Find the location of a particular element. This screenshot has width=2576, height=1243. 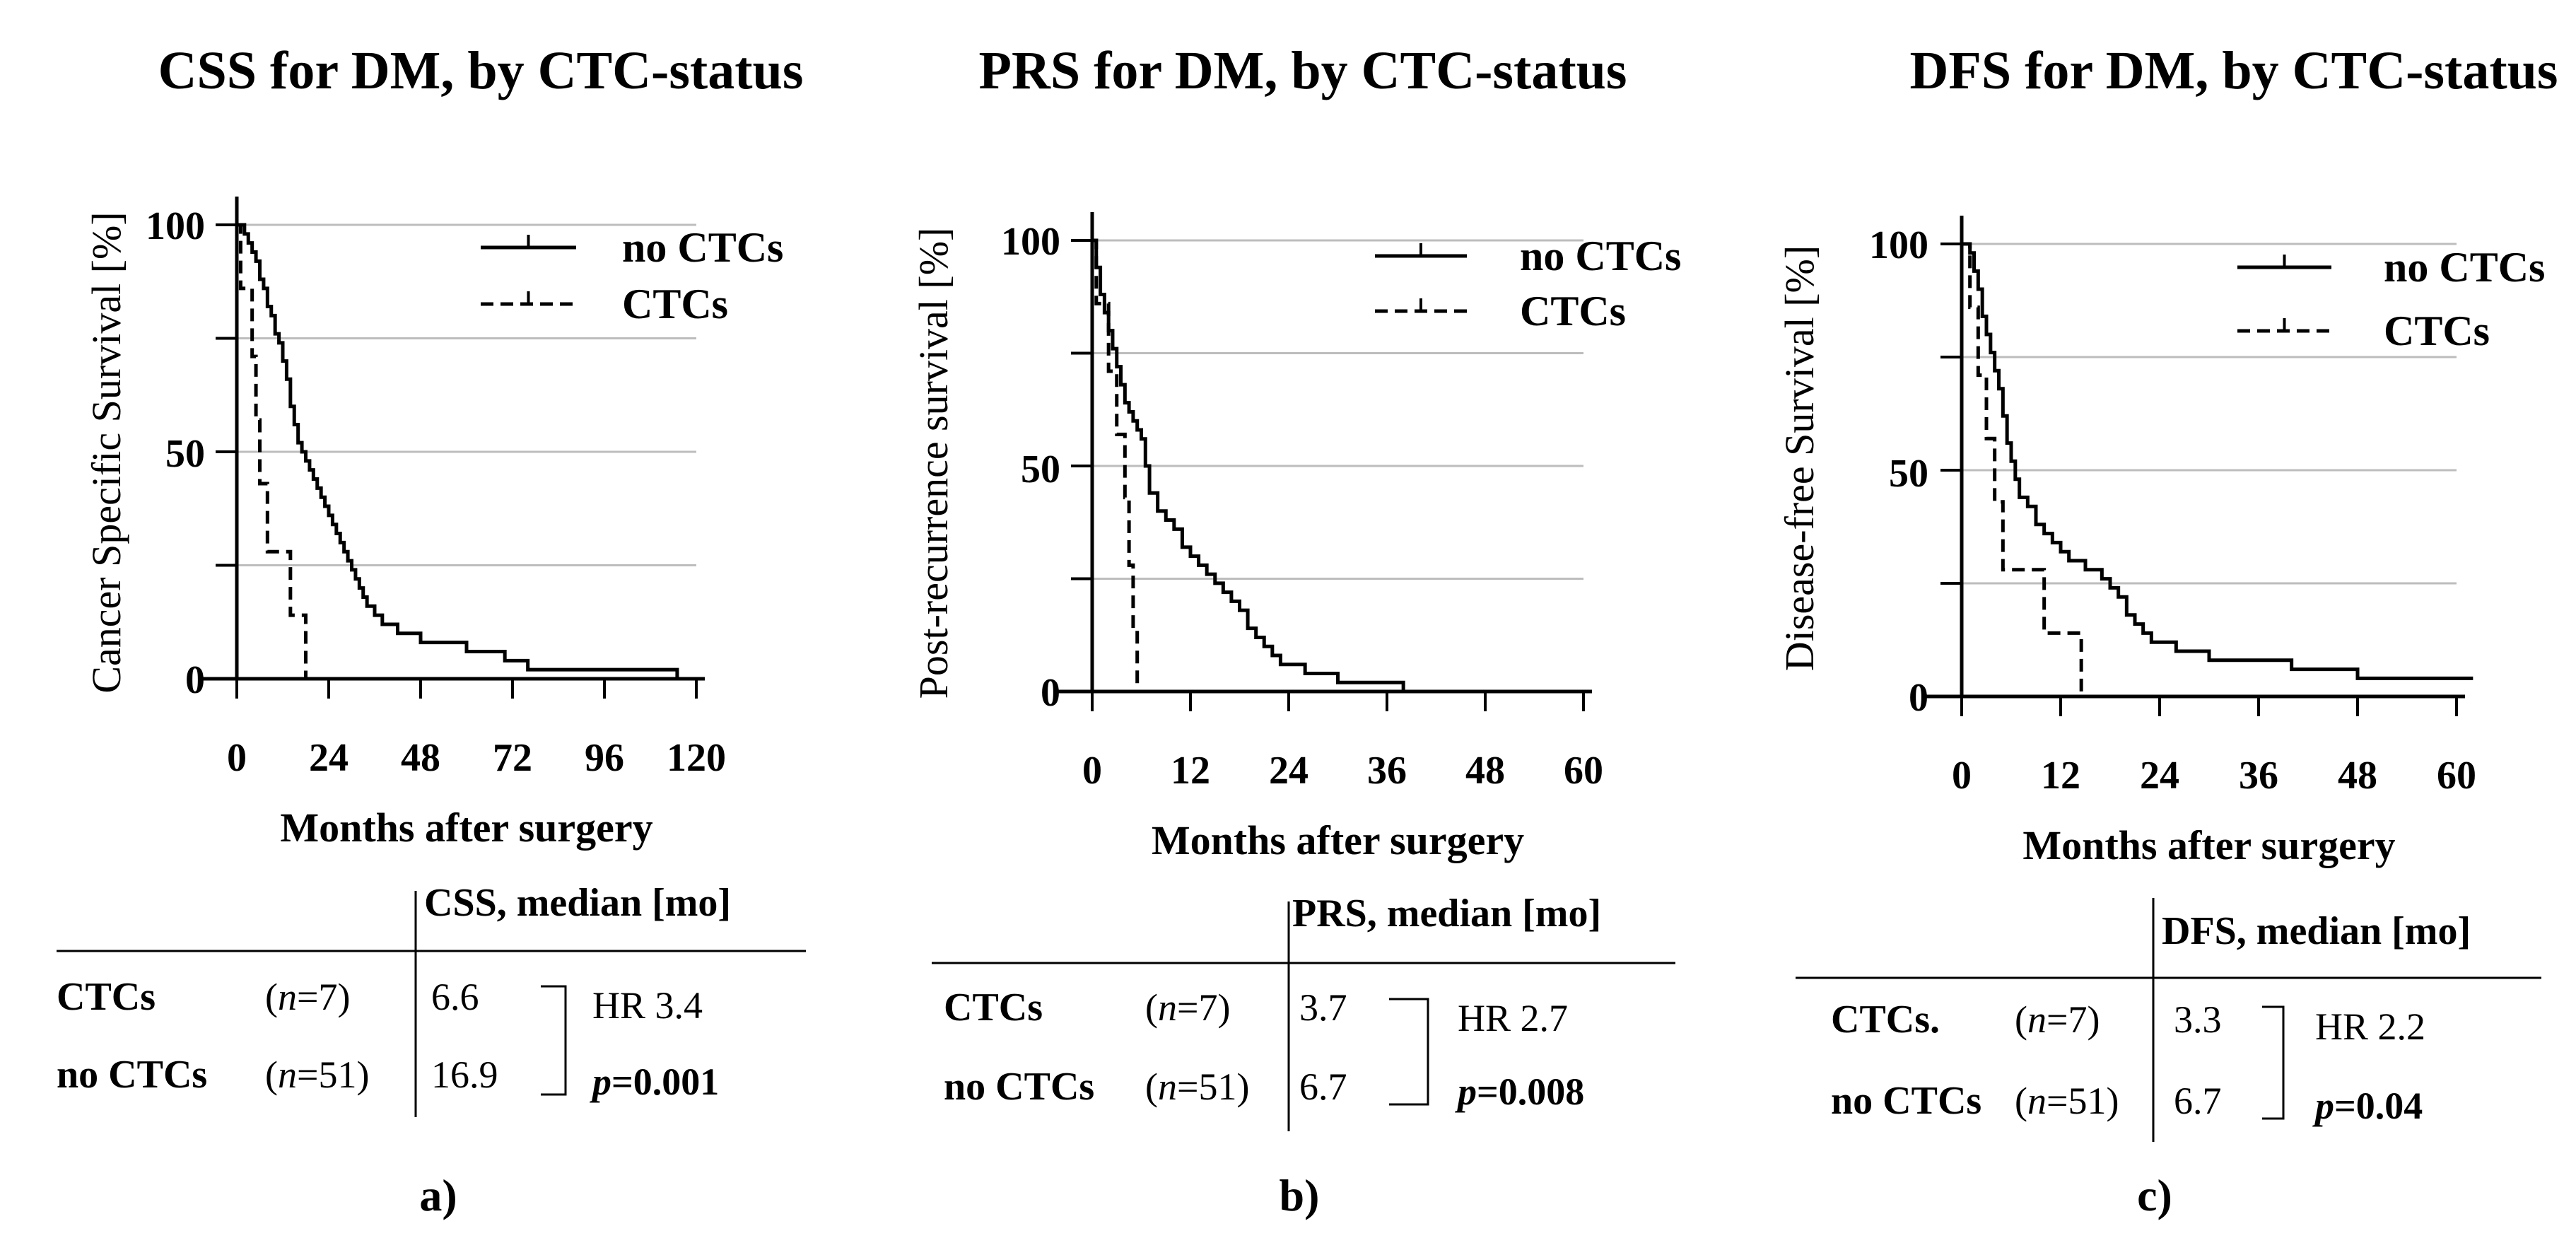

p-value: p=0.001 is located at coordinates (655, 1082).